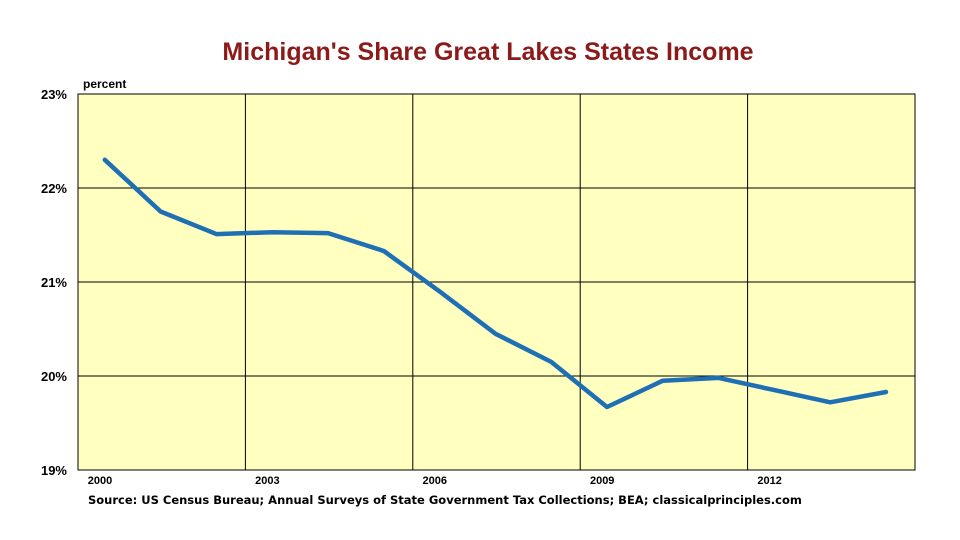 The height and width of the screenshot is (540, 960). Describe the element at coordinates (54, 376) in the screenshot. I see `y-tick-label: 20%` at that location.